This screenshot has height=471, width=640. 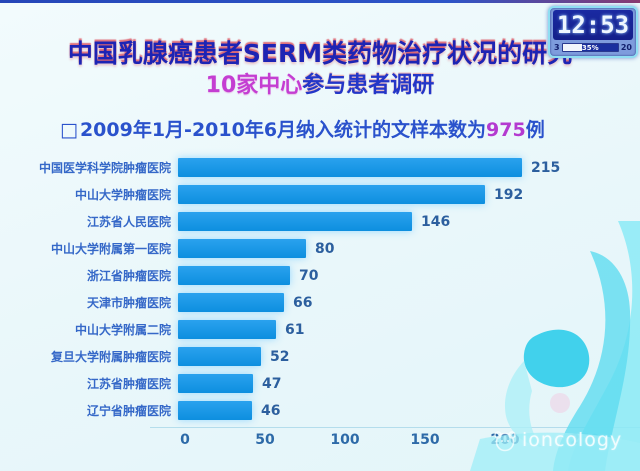 What do you see at coordinates (320, 383) in the screenshot?
I see `bar-row: 江苏省肿瘤医院 47` at bounding box center [320, 383].